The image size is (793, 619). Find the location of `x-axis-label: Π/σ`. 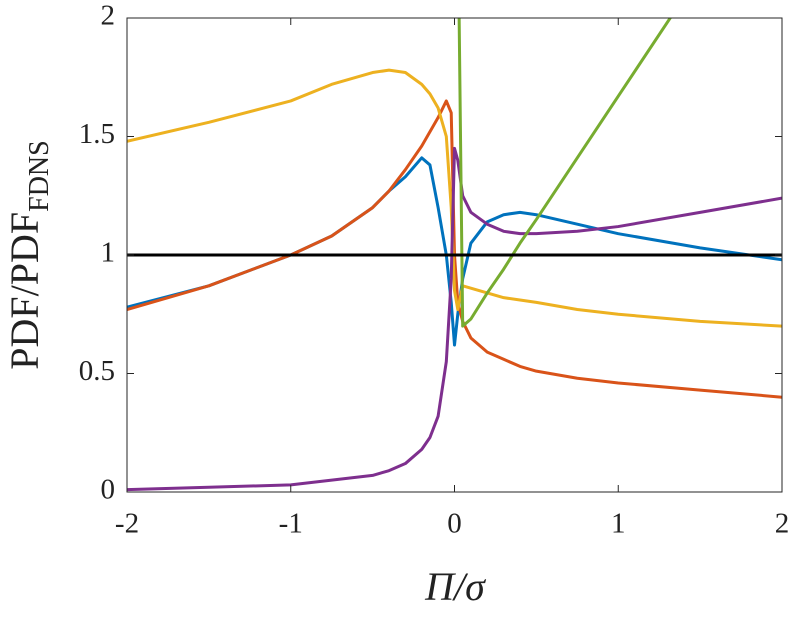

x-axis-label: Π/σ is located at coordinates (455, 586).